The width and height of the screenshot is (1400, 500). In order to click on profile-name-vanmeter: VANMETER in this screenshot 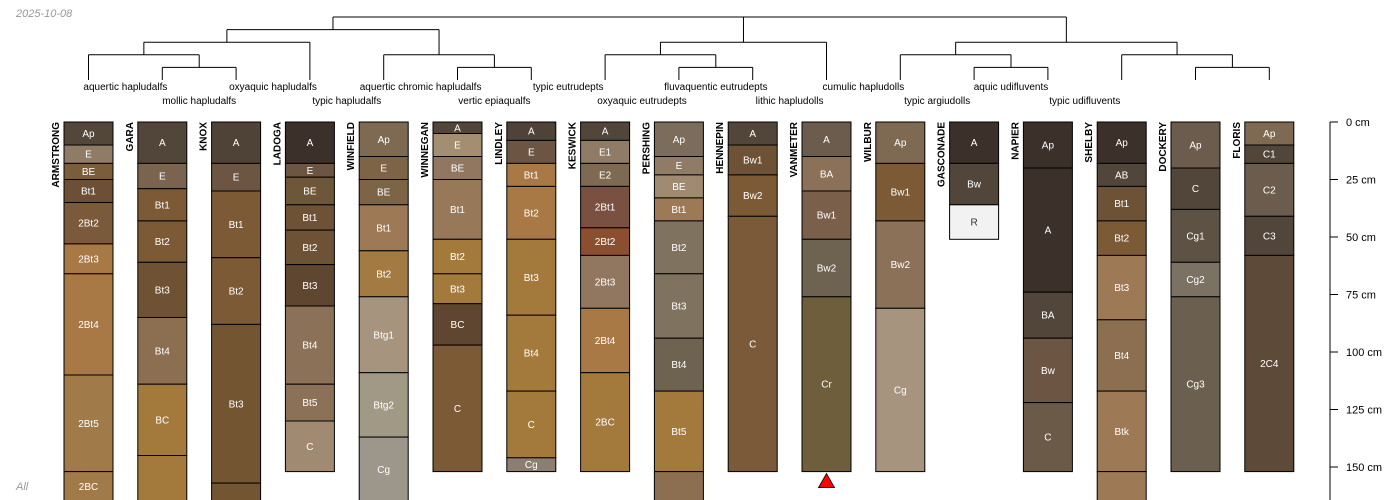, I will do `click(794, 149)`.